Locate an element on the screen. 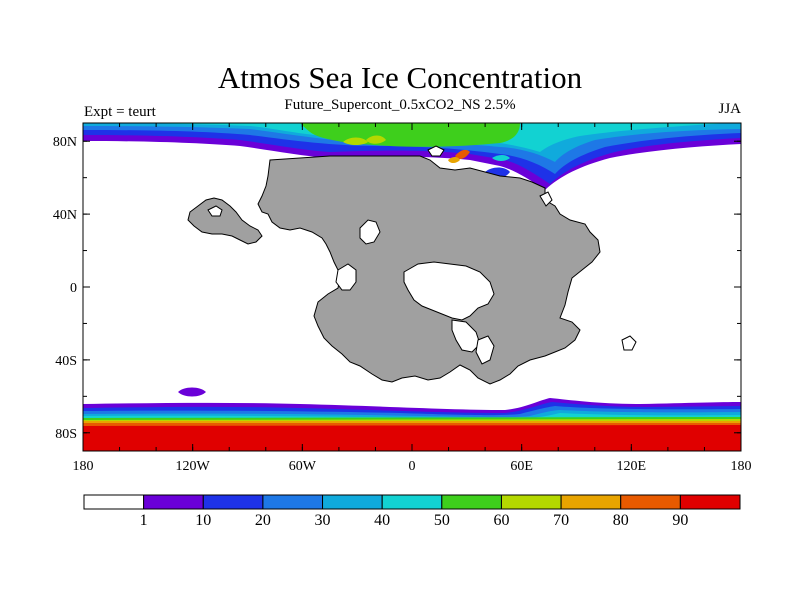 The image size is (800, 600). southern-sea-ice is located at coordinates (412, 419).